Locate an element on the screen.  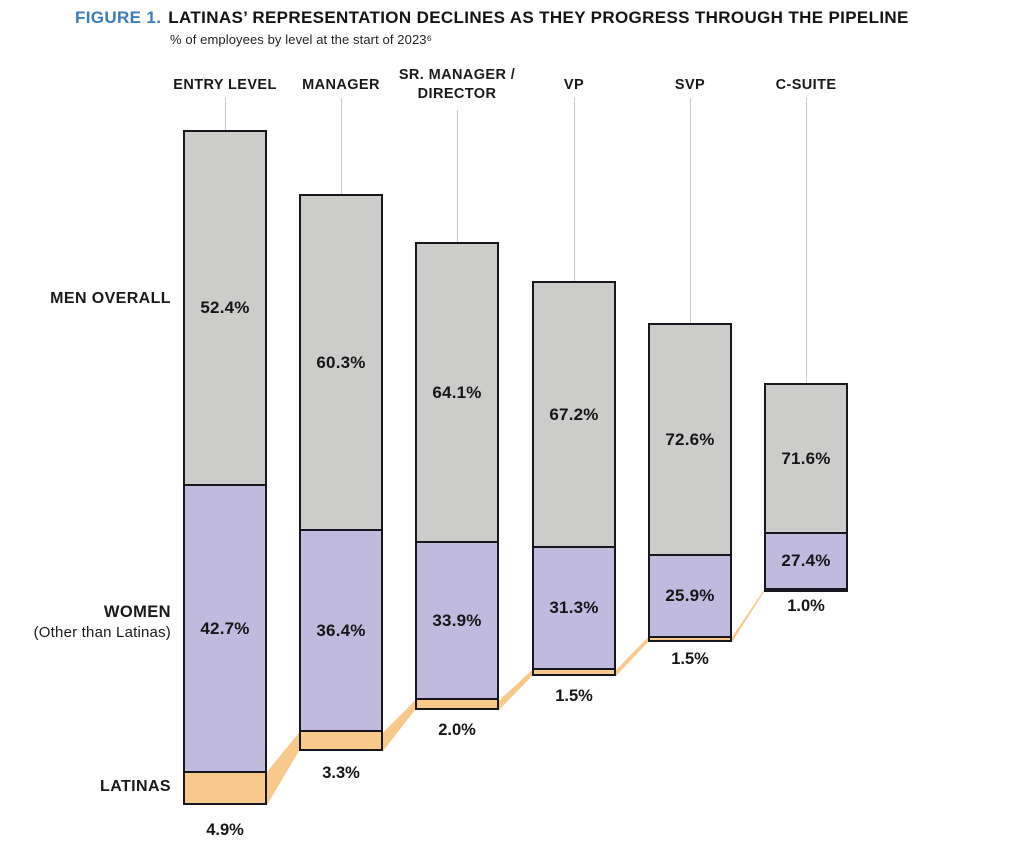
bar-entry-level: 52.4% 42.7% is located at coordinates (225, 467).